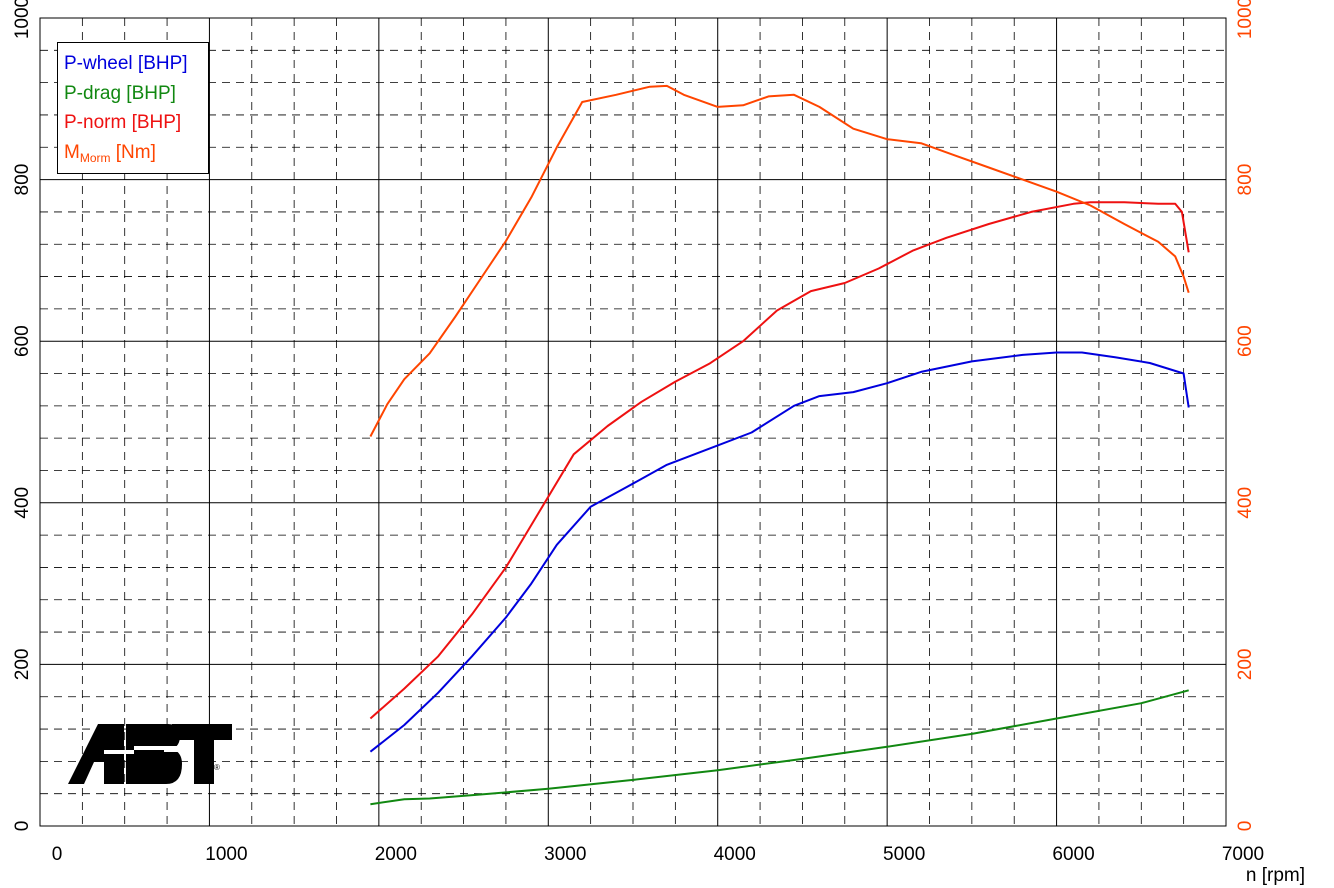 Image resolution: width=1334 pixels, height=888 pixels. What do you see at coordinates (22, 341) in the screenshot?
I see `left-tick-label: 600` at bounding box center [22, 341].